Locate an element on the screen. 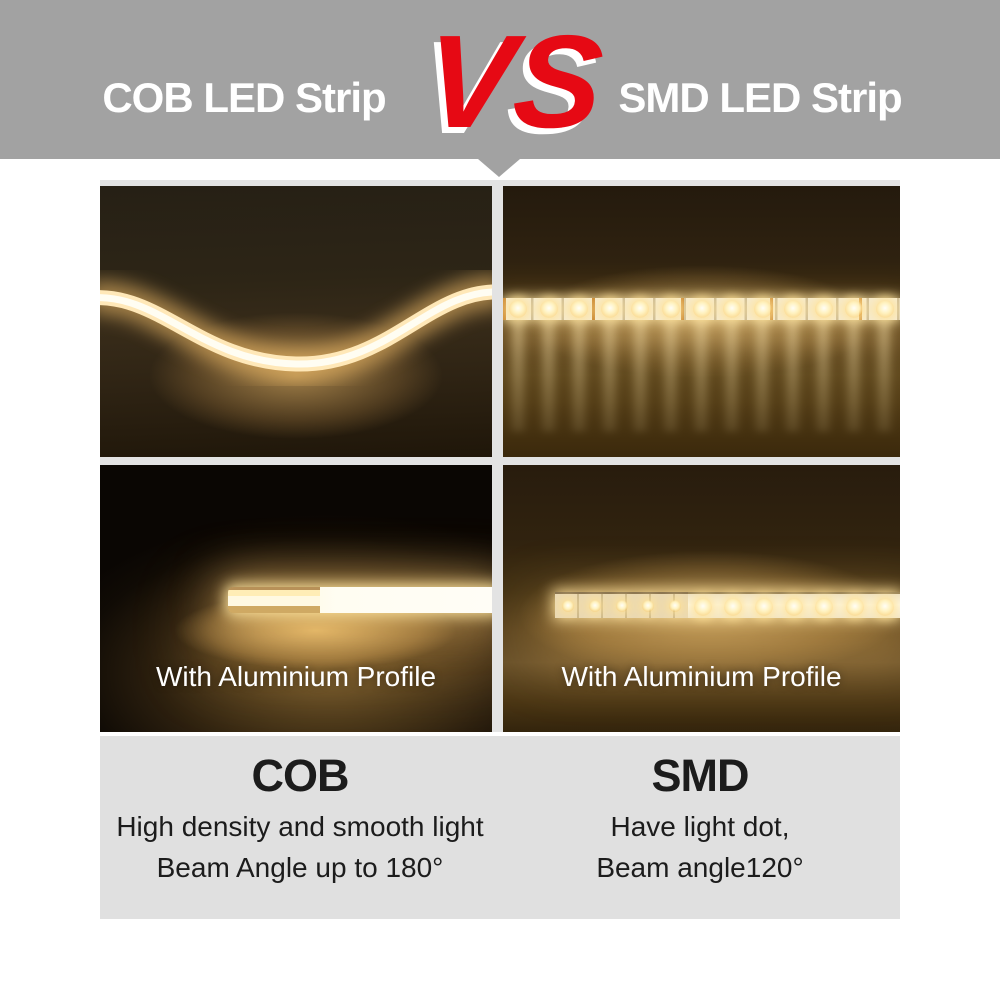  smd-feature-line-2: Beam angle120° is located at coordinates (700, 867).